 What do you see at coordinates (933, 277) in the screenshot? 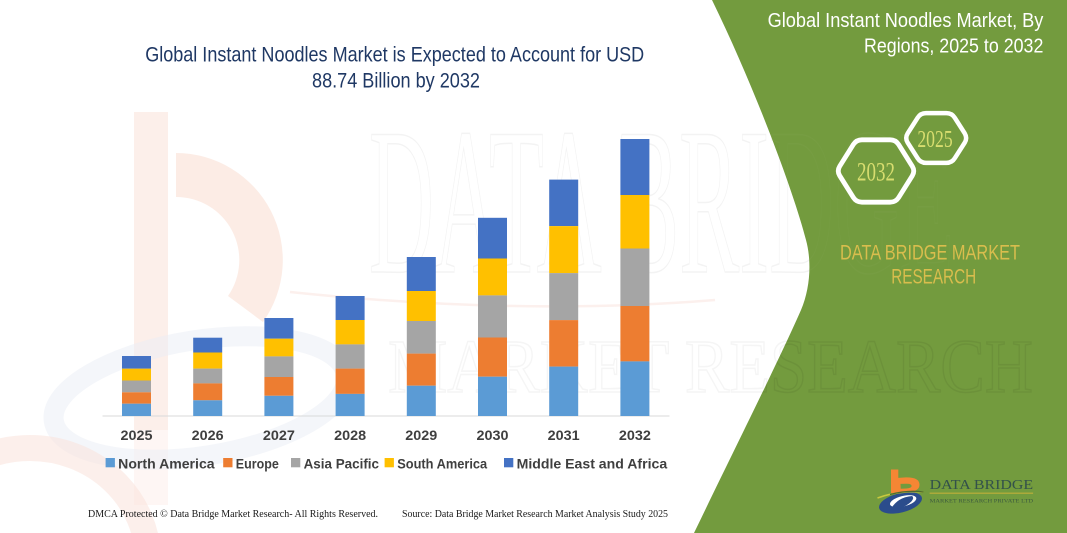
I see `svg-text: RESEARCH` at bounding box center [933, 277].